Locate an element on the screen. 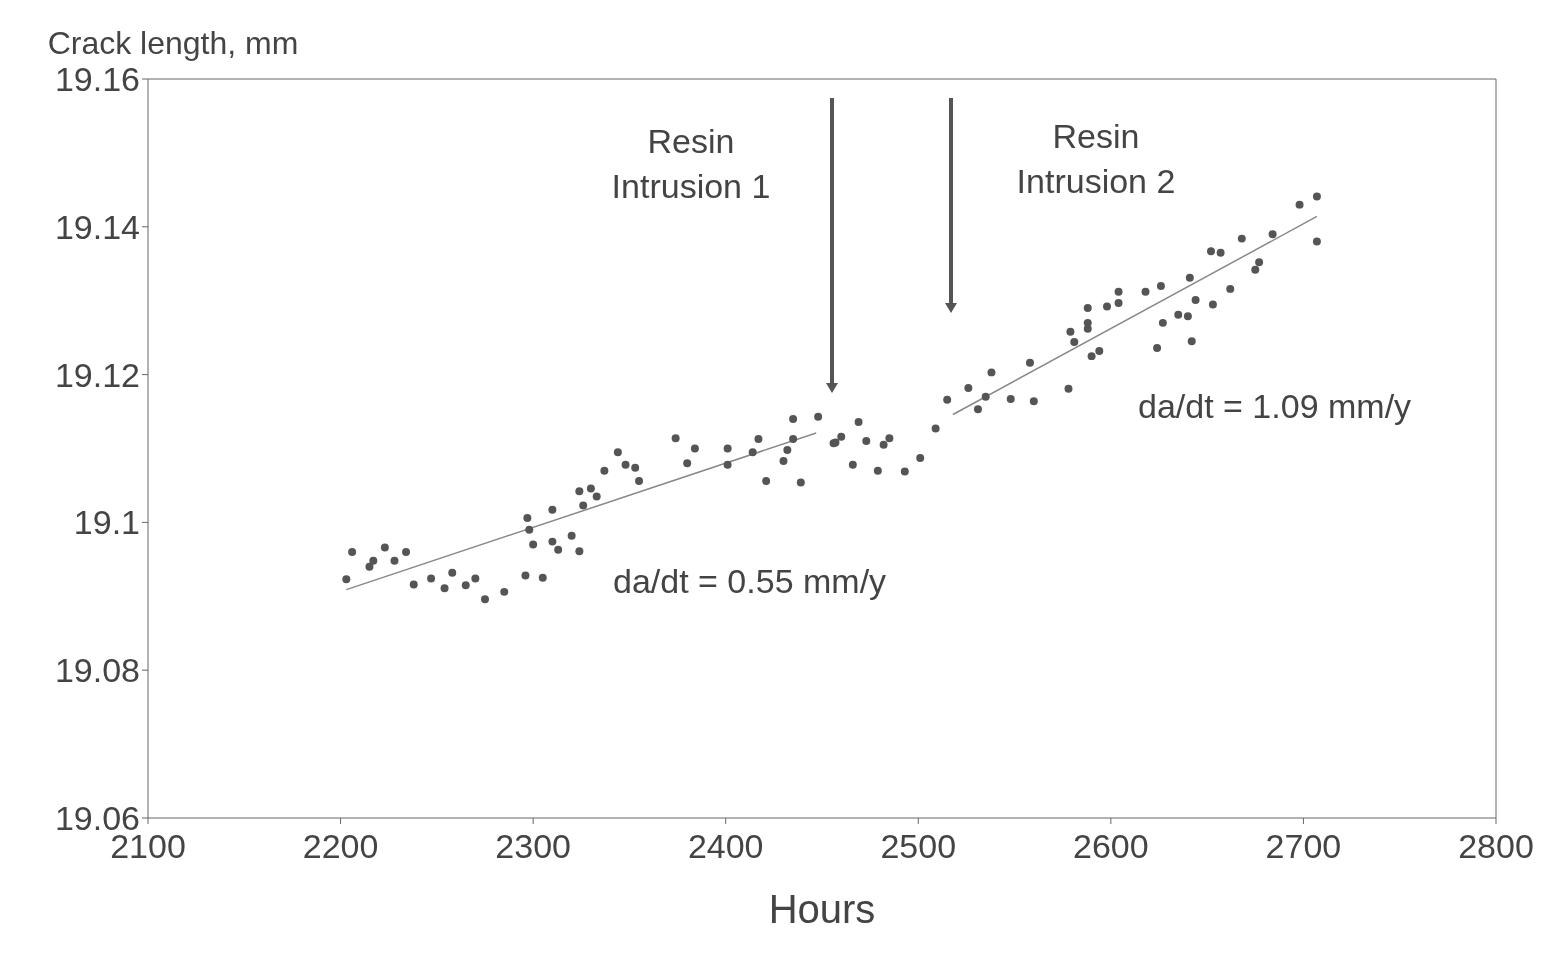 This screenshot has width=1565, height=972. x-tick-label: 2800 is located at coordinates (1496, 846).